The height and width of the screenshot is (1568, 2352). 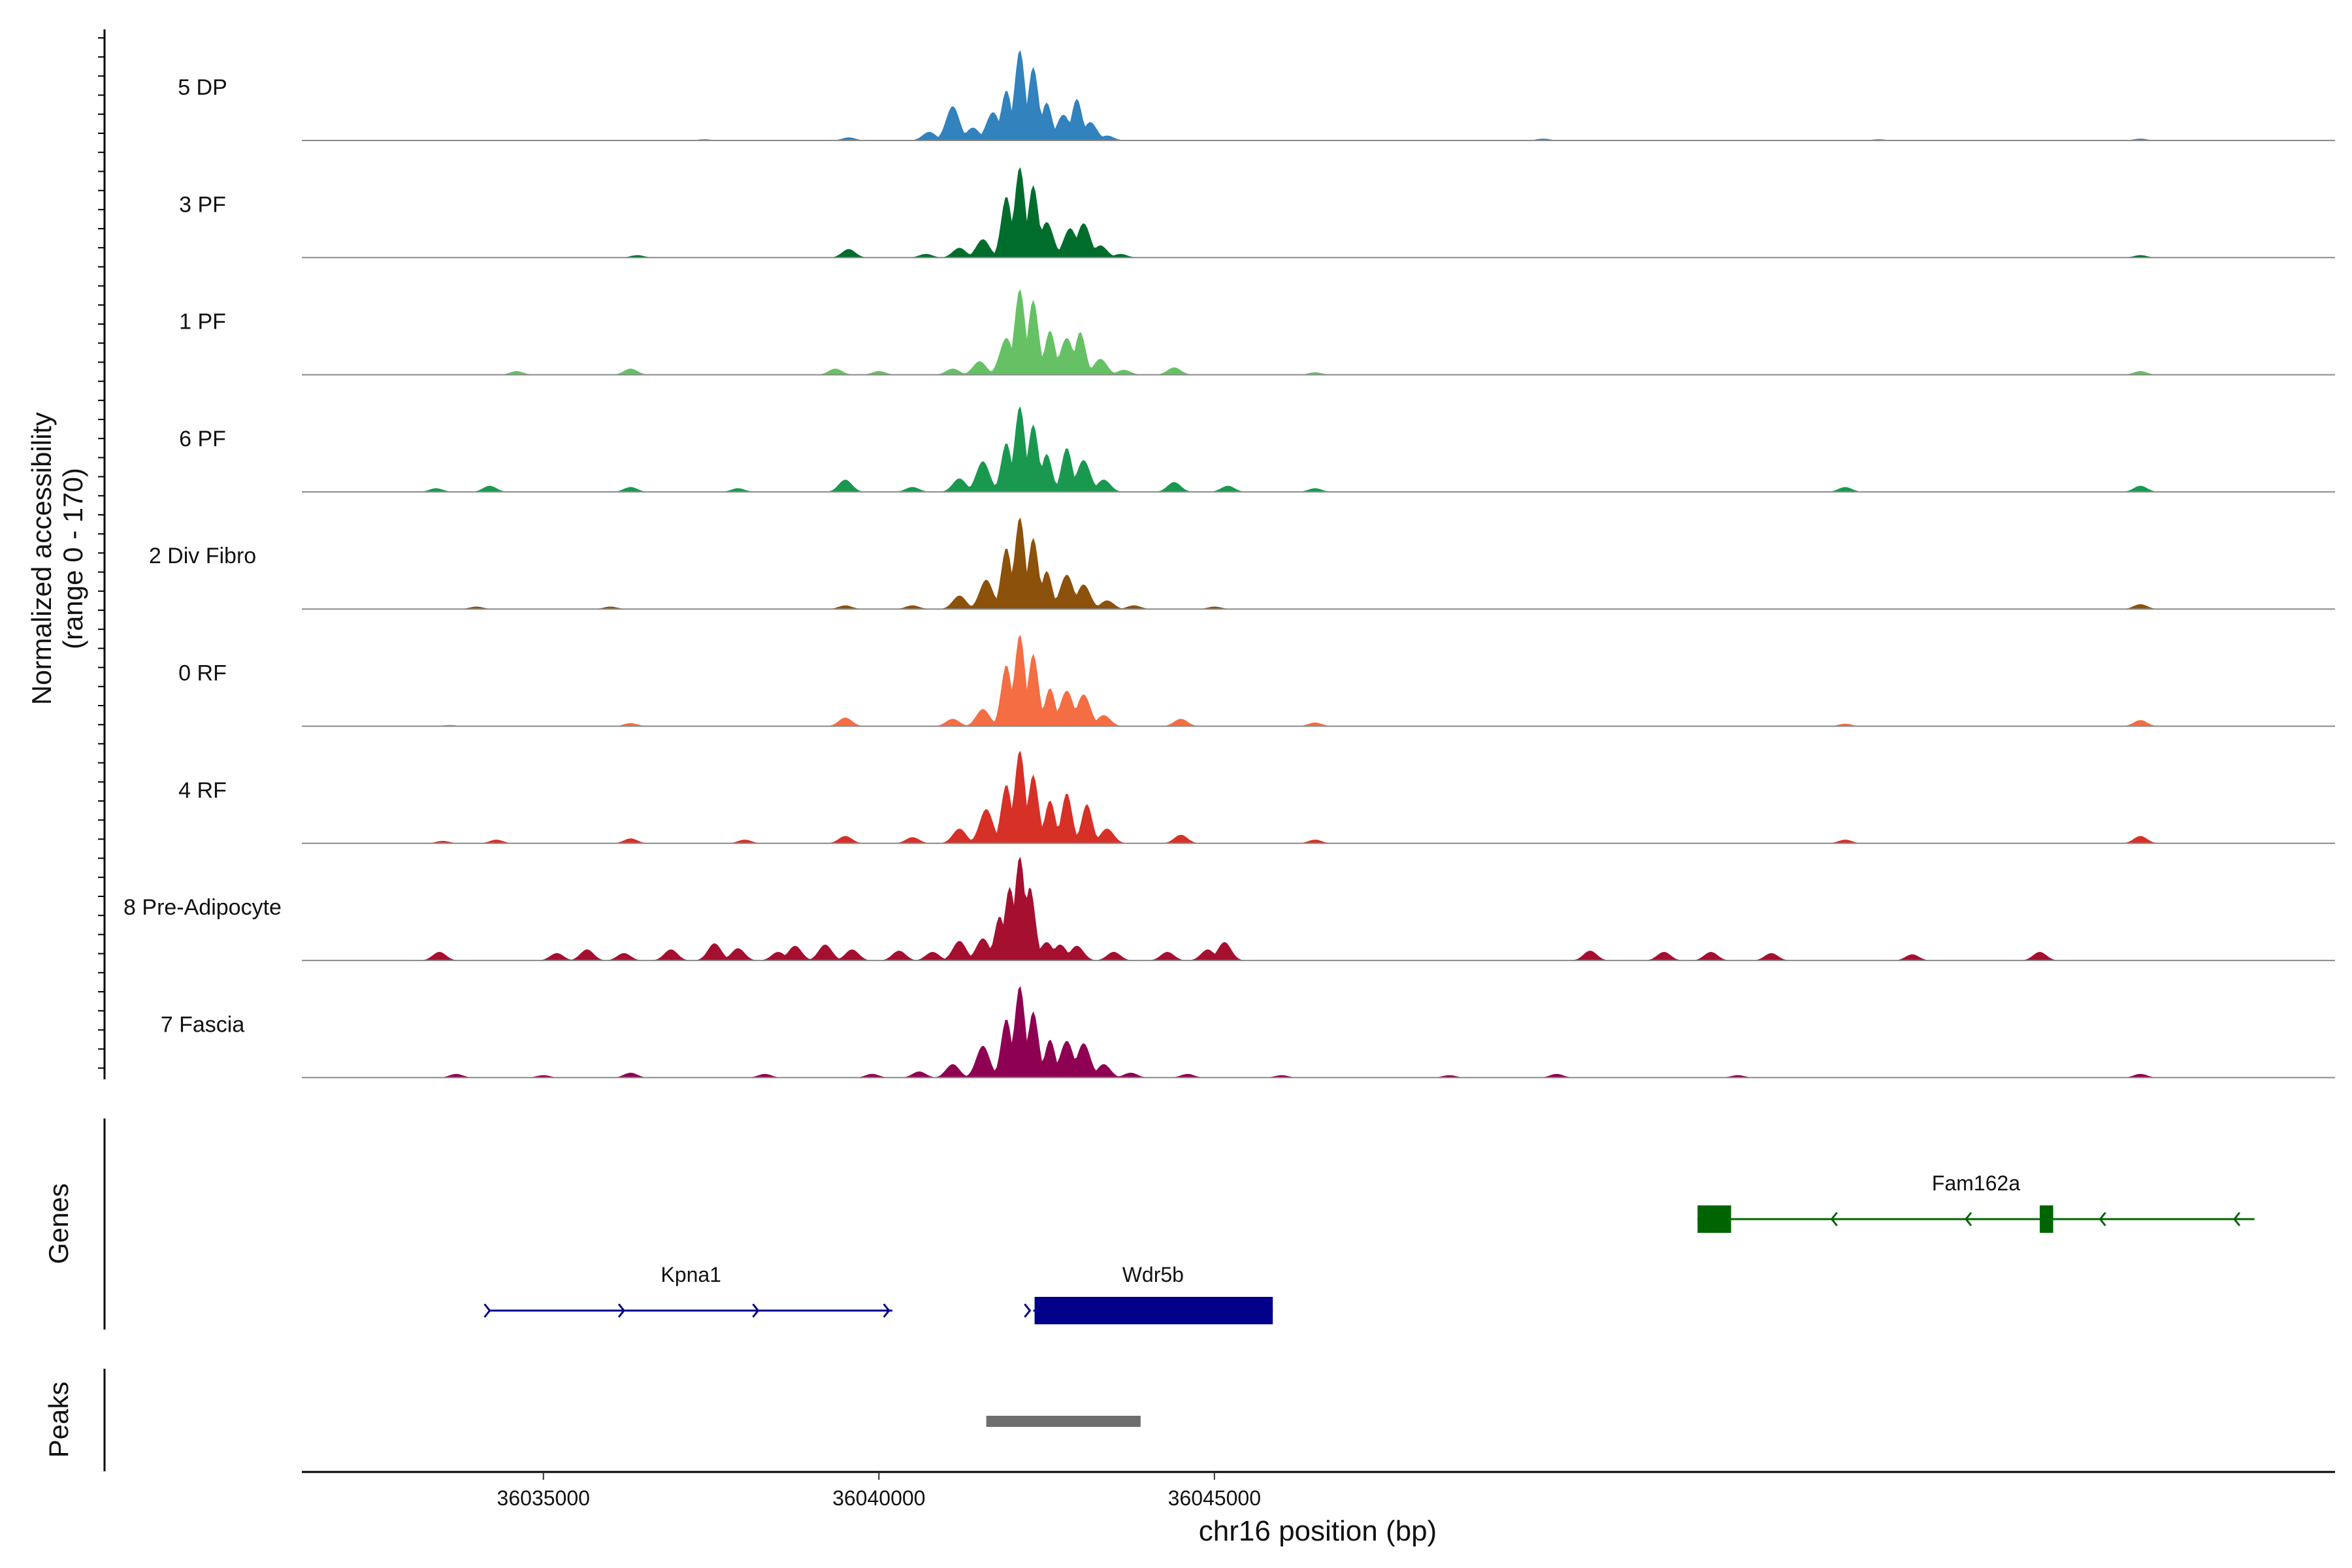 What do you see at coordinates (202, 673) in the screenshot?
I see `track-label: 0 RF` at bounding box center [202, 673].